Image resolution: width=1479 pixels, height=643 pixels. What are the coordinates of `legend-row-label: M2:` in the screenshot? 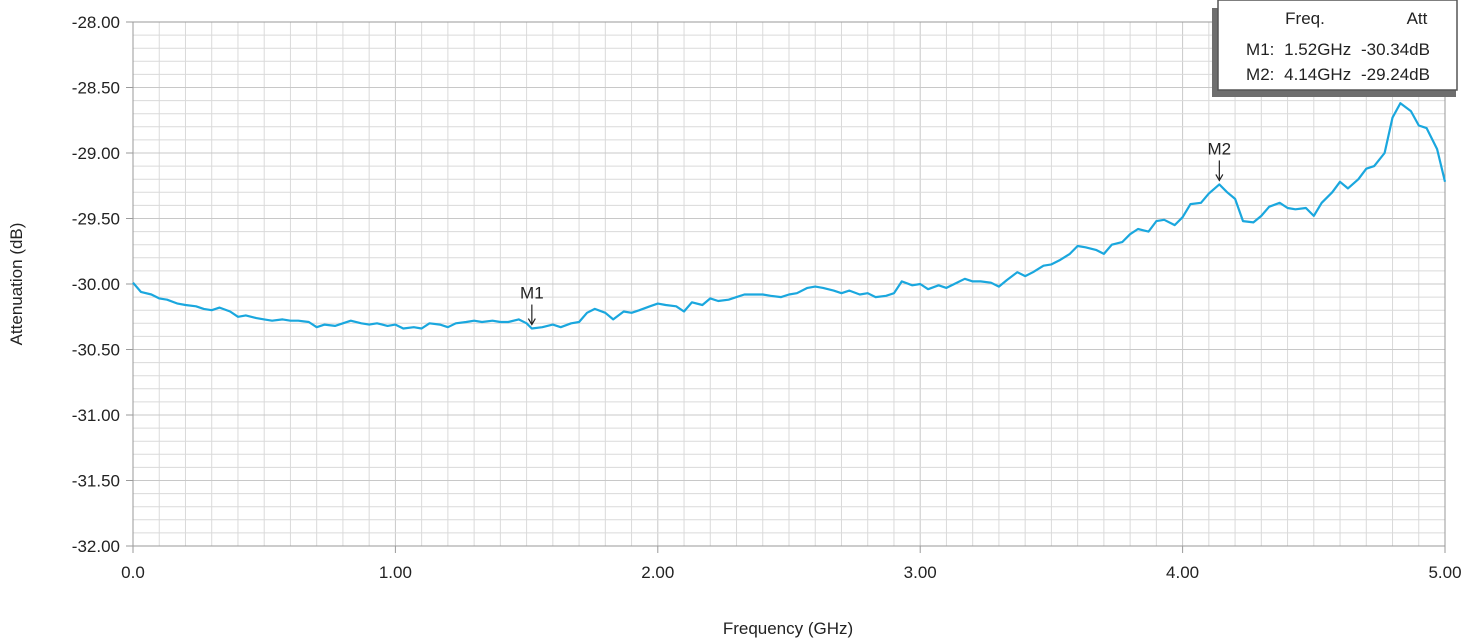 It's located at (1260, 74).